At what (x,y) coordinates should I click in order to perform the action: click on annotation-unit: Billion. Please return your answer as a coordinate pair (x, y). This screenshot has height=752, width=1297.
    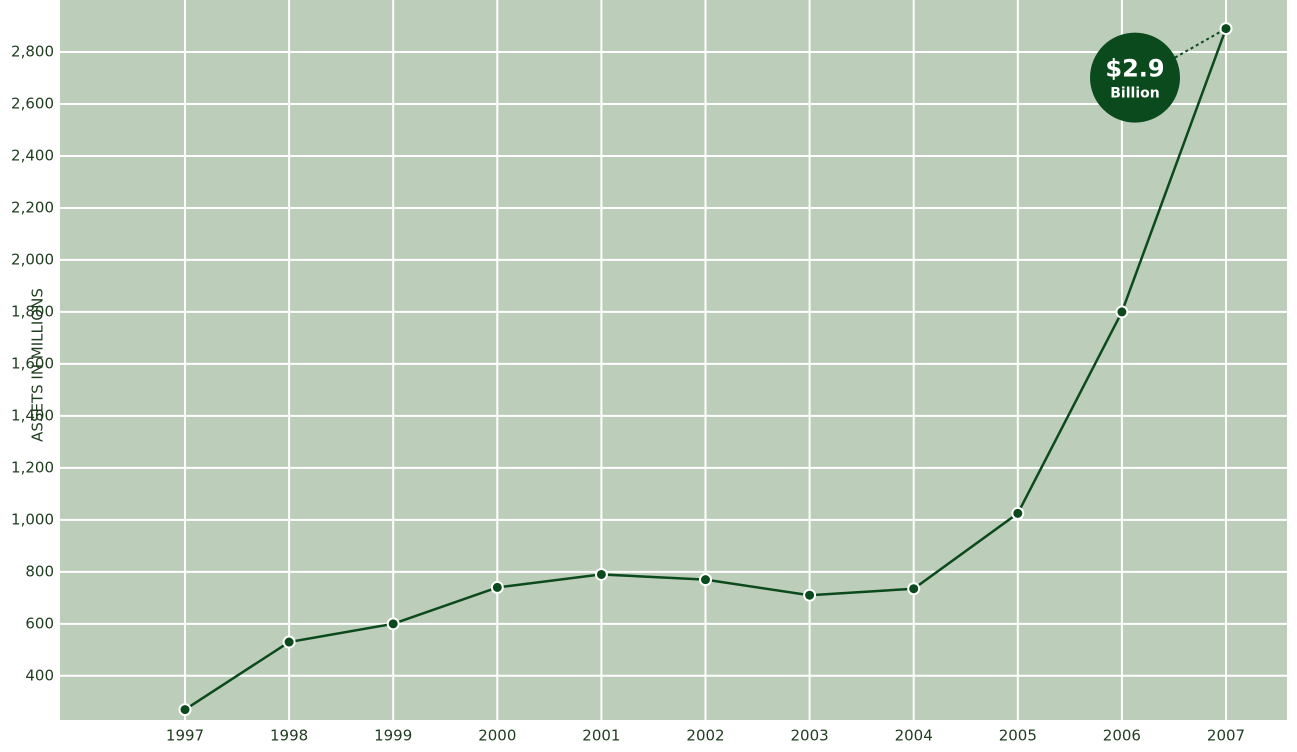
    Looking at the image, I should click on (1134, 94).